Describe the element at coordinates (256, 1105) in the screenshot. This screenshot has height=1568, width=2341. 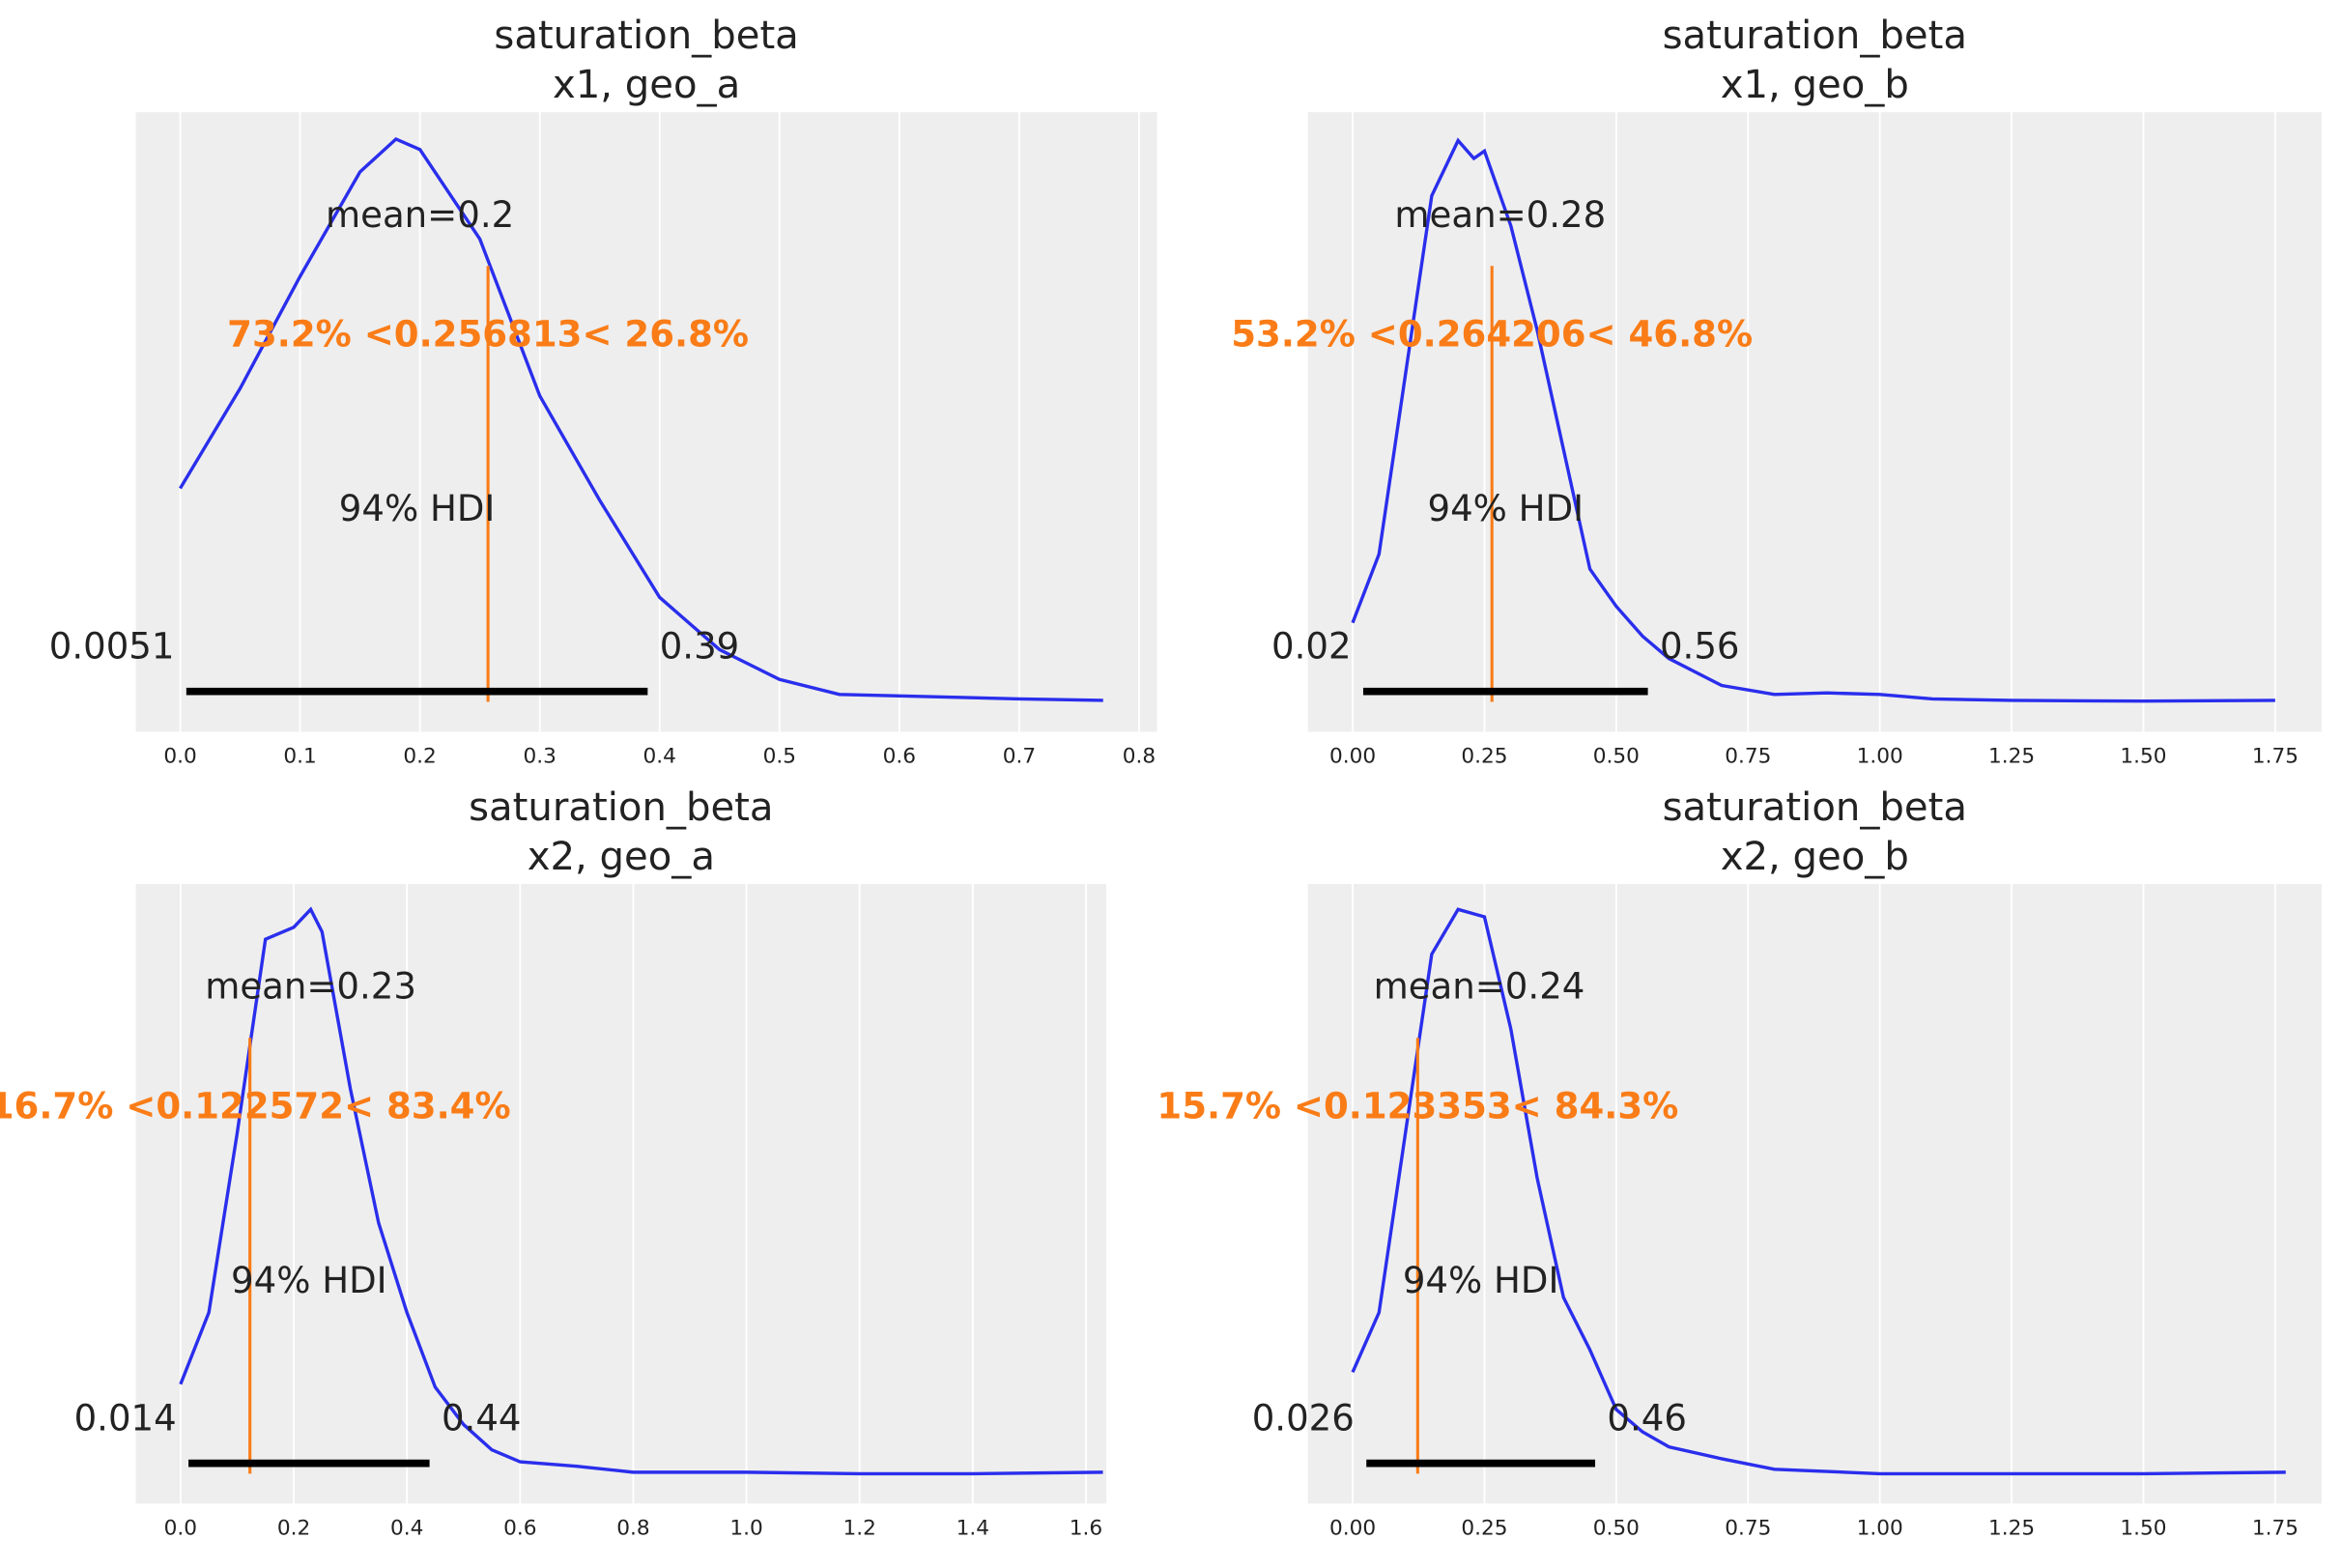
I see `reference-label: 16.7% <0.122572< 83.4%` at that location.